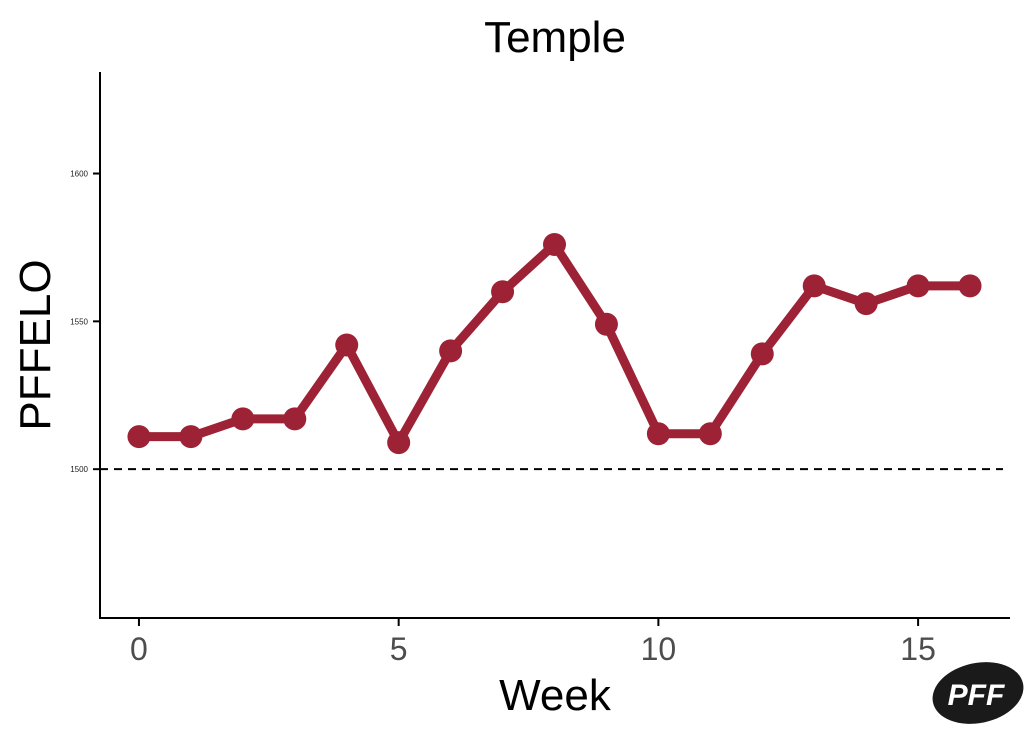  Describe the element at coordinates (399, 649) in the screenshot. I see `x-tick-label: 5` at that location.